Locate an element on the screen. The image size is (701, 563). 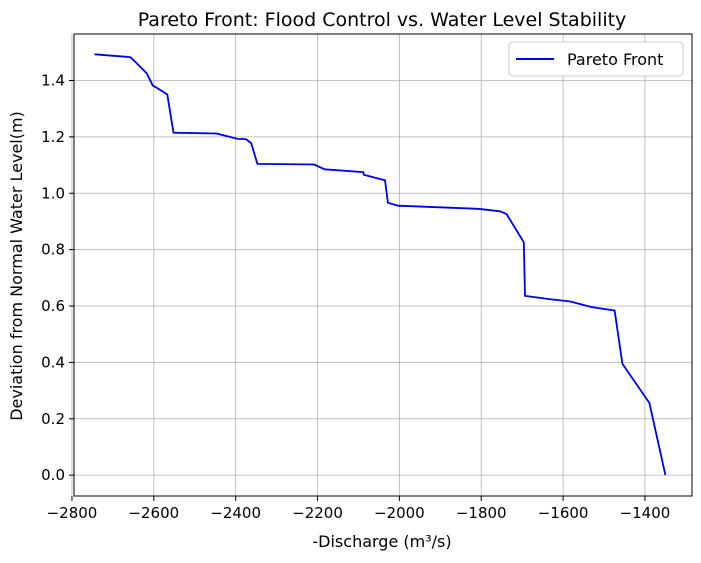
y-axis-label: Deviation from Normal Water Level(m) is located at coordinates (16, 266).